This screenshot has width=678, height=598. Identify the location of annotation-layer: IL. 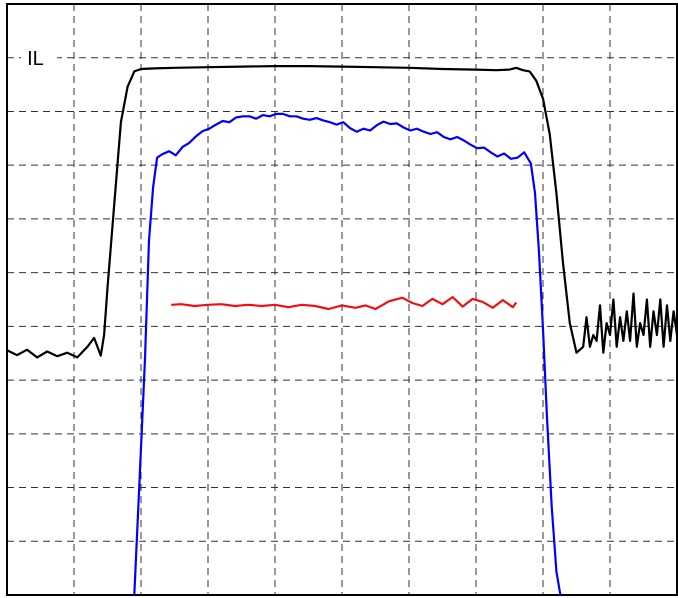
(39, 56).